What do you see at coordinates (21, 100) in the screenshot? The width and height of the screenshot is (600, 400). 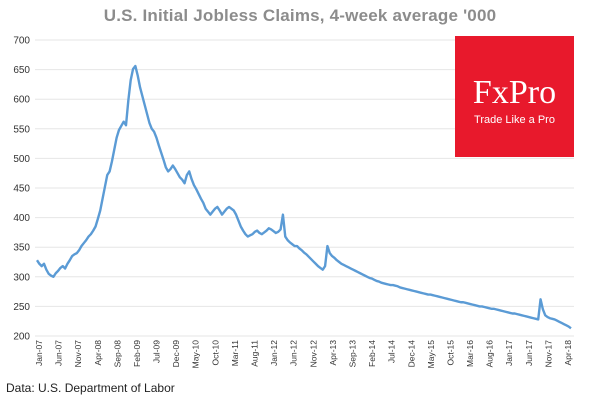 I see `y-tick-label: 600` at bounding box center [21, 100].